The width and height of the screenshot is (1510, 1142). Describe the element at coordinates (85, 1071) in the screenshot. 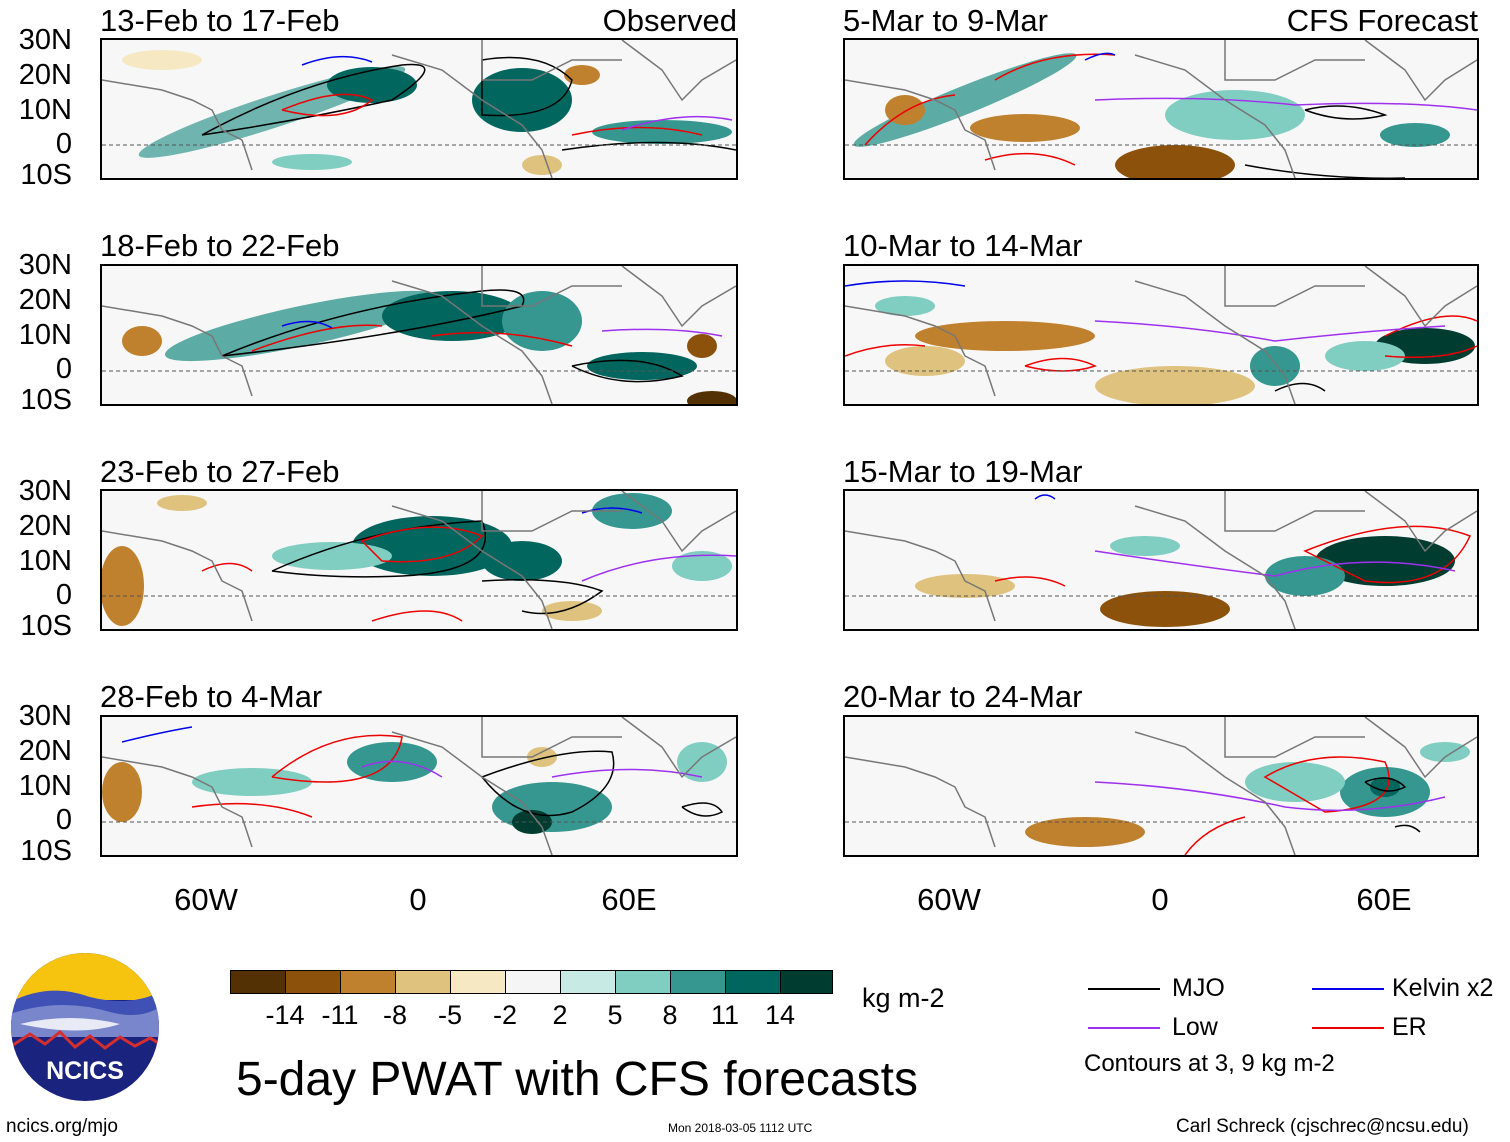

I see `logo-text: NCICS` at that location.